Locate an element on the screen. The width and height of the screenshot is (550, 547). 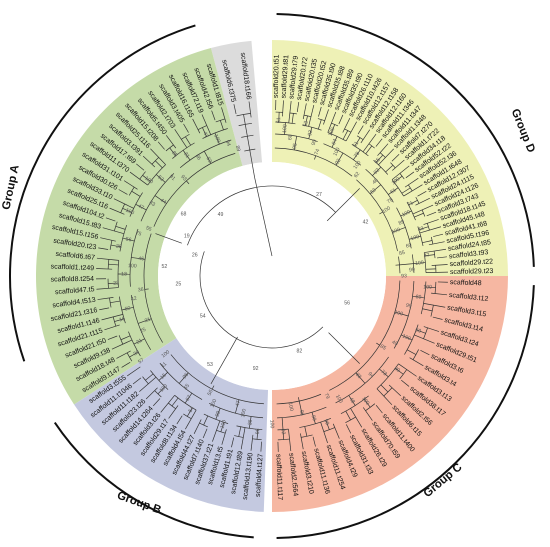
bootstrap-value: 55 is located at coordinates (149, 229).